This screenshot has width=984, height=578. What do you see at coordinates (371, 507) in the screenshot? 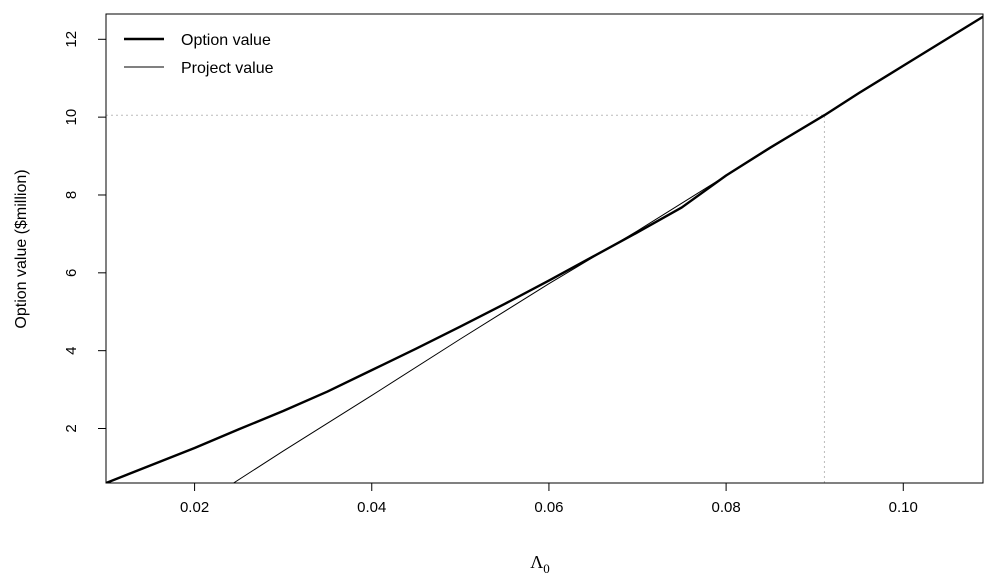
I see `x-tick-label: 0.04` at bounding box center [371, 507].